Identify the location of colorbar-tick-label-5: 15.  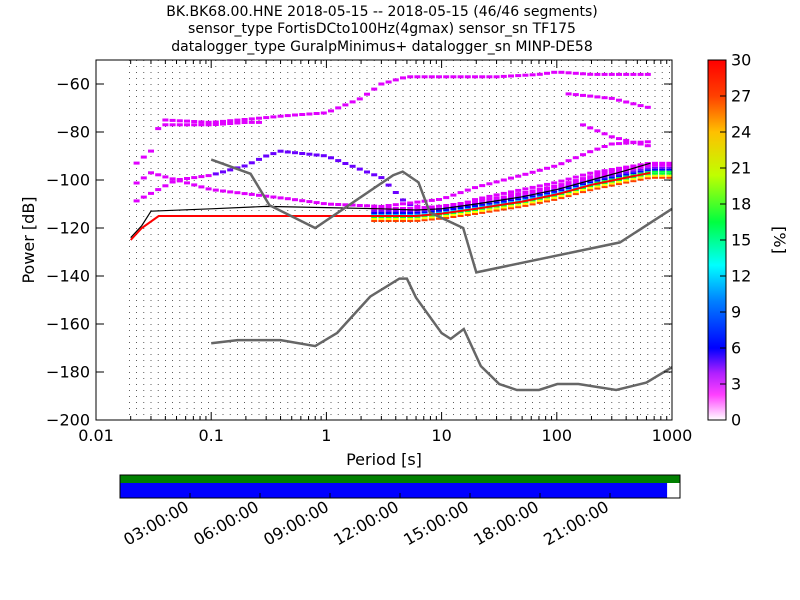
(741, 240).